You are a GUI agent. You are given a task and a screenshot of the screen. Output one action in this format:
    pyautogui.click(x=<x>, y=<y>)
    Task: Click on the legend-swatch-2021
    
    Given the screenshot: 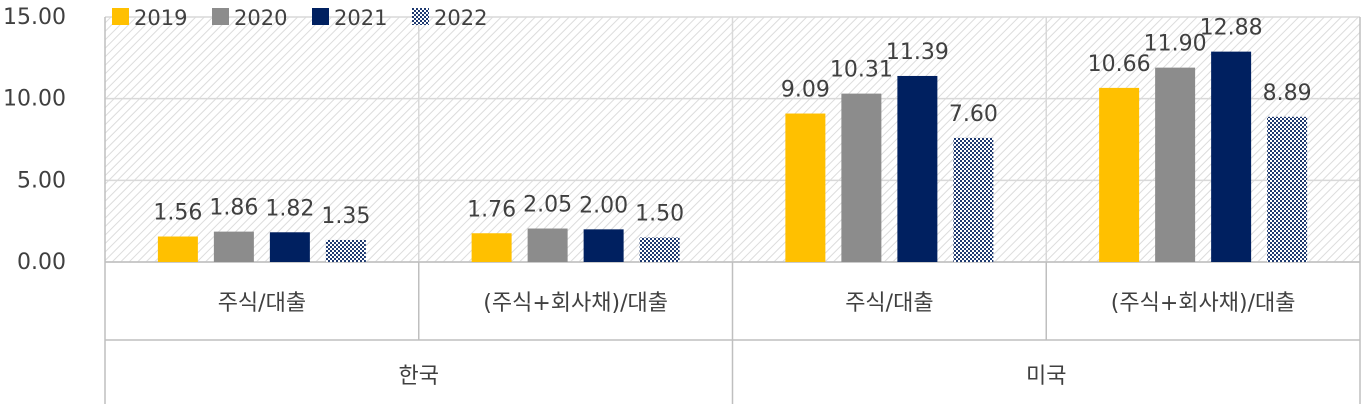 What is the action you would take?
    pyautogui.click(x=320, y=16)
    